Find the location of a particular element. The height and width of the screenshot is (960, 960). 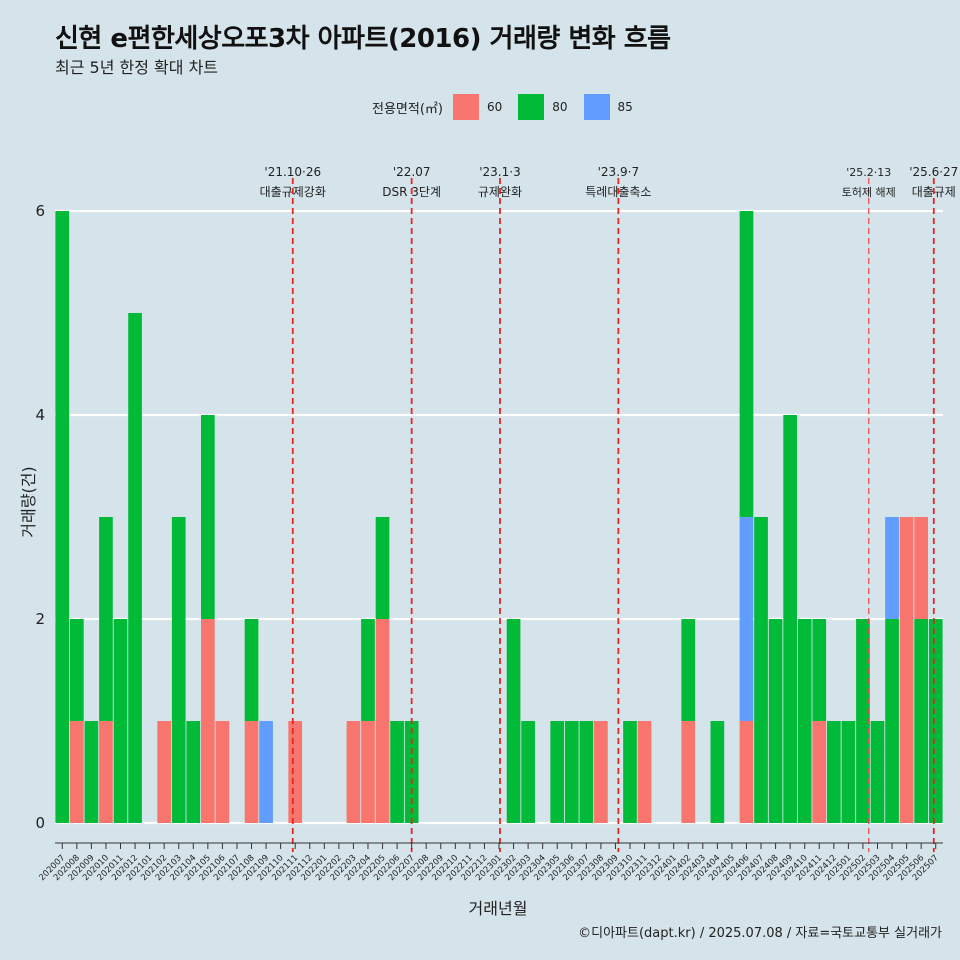

event-desc-label: 규제완화 is located at coordinates (500, 192).